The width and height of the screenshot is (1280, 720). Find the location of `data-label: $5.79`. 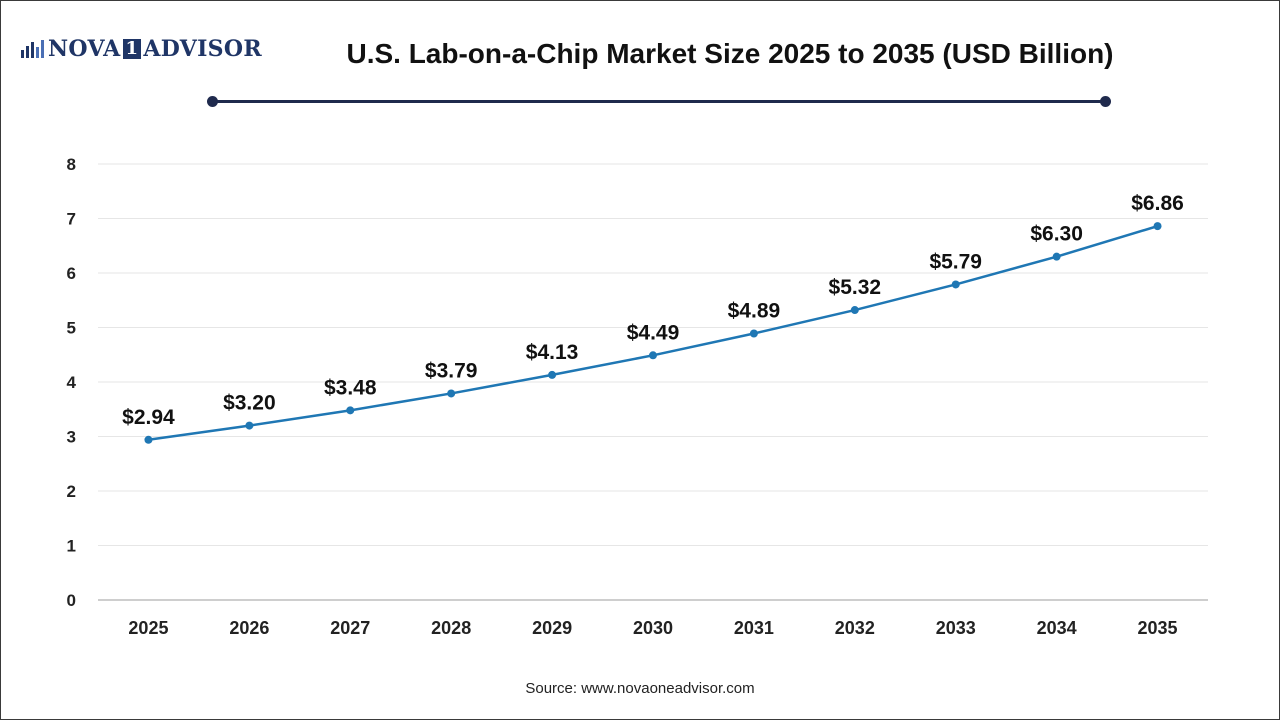

data-label: $5.79 is located at coordinates (955, 261).